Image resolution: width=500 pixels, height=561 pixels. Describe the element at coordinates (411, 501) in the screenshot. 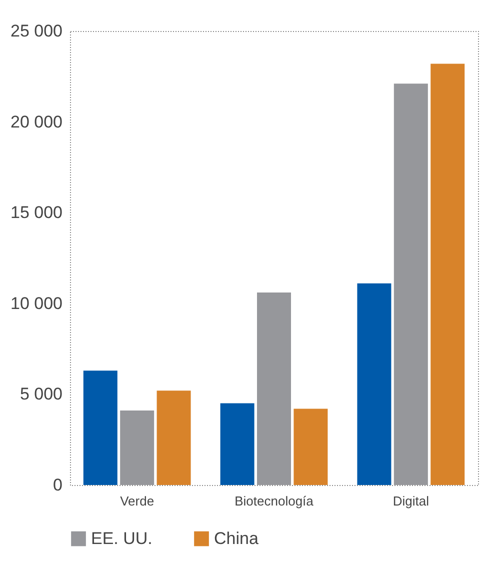

I see `x-tick-label: Digital` at that location.